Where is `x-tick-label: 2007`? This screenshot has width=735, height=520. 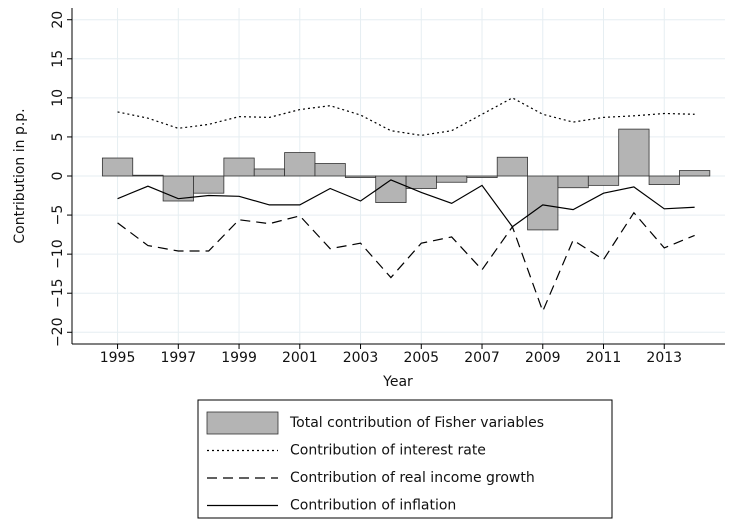
x-tick-label: 2007 is located at coordinates (482, 358).